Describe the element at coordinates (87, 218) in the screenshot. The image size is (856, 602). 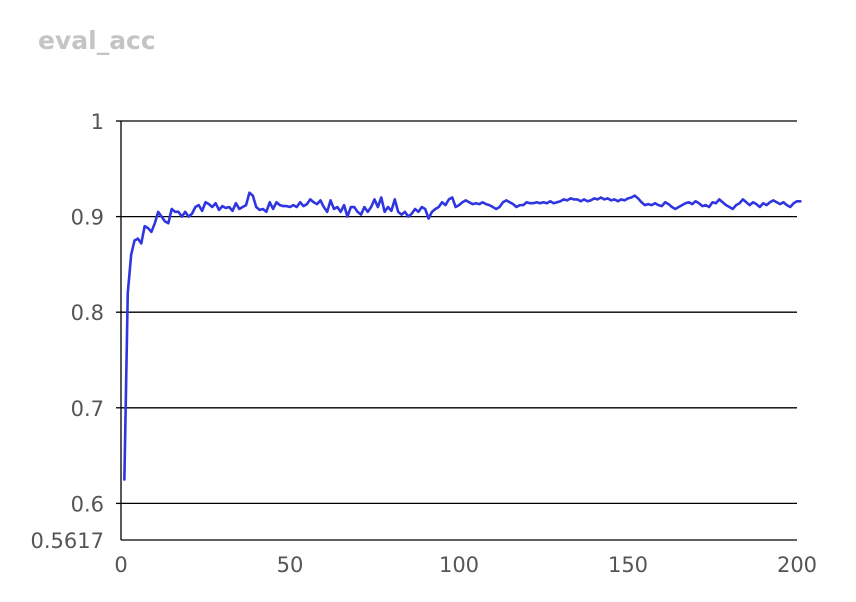
I see `y-tick-label: 0.9` at that location.